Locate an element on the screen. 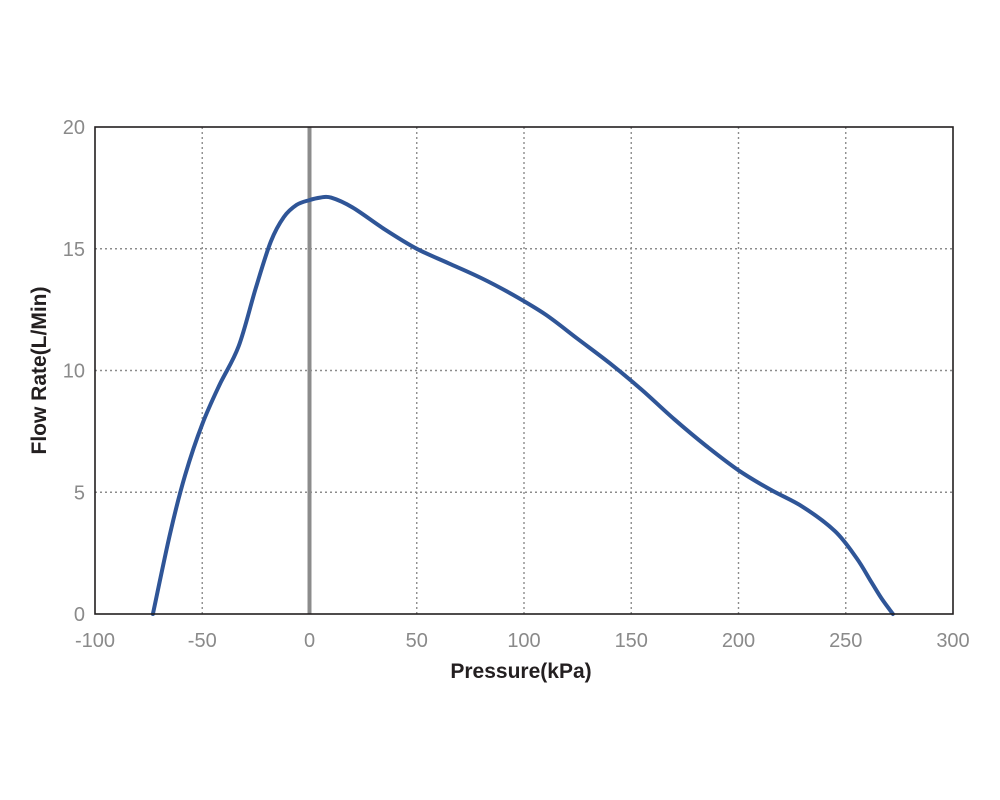  x-tick-label: 50 is located at coordinates (417, 641).